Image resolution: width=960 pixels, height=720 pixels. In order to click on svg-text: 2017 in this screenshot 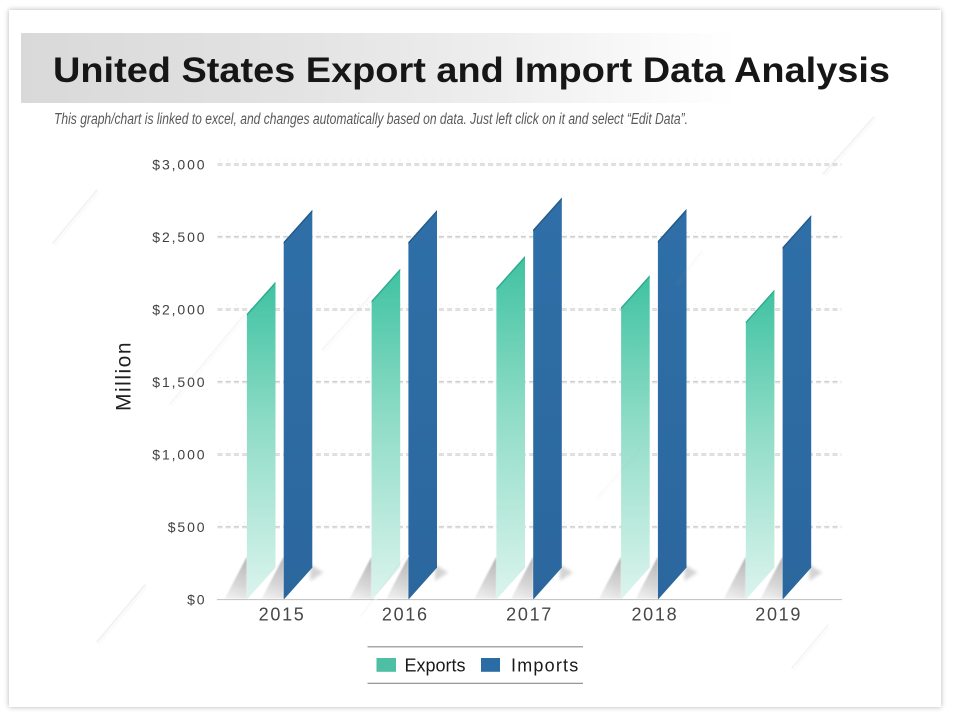, I will do `click(529, 615)`.